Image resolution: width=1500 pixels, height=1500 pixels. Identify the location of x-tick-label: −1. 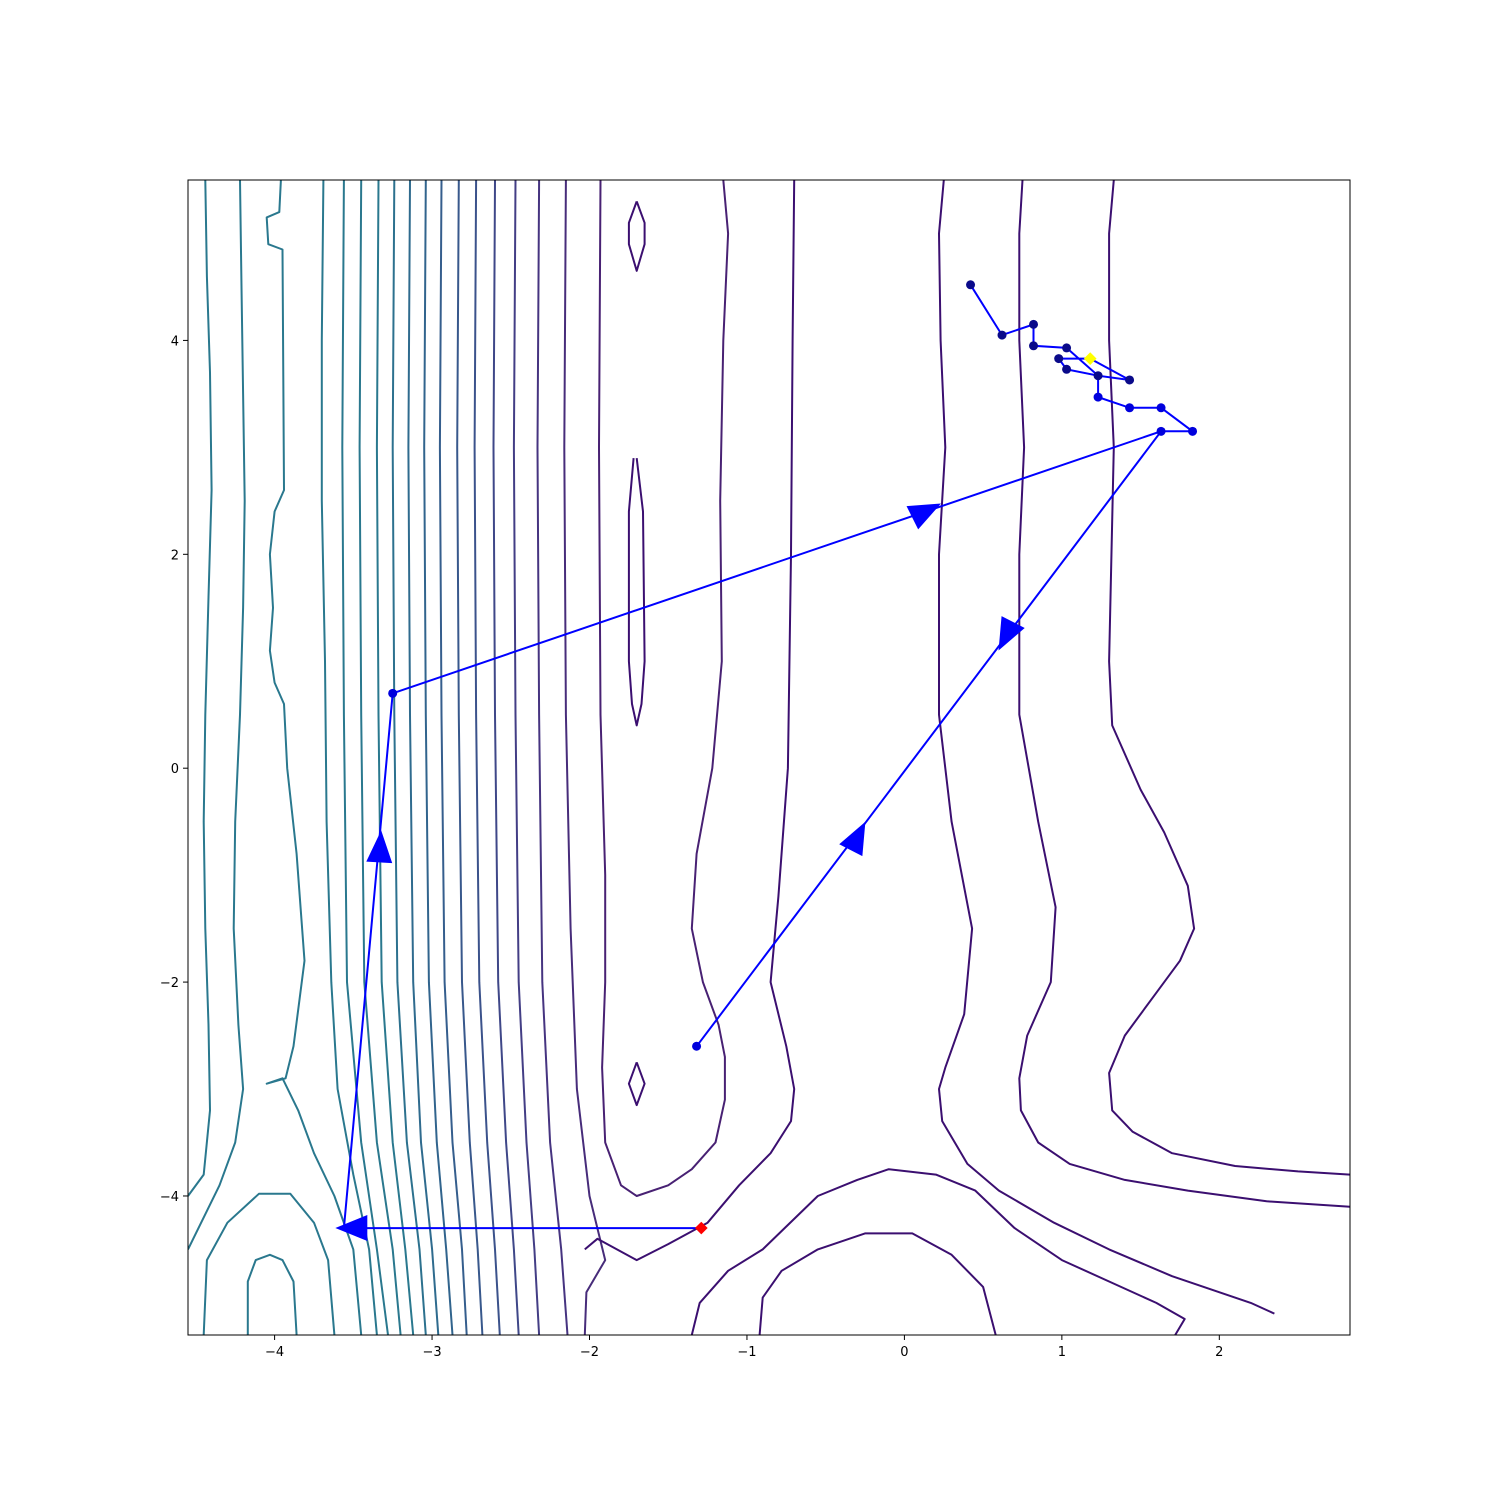
(746, 1352).